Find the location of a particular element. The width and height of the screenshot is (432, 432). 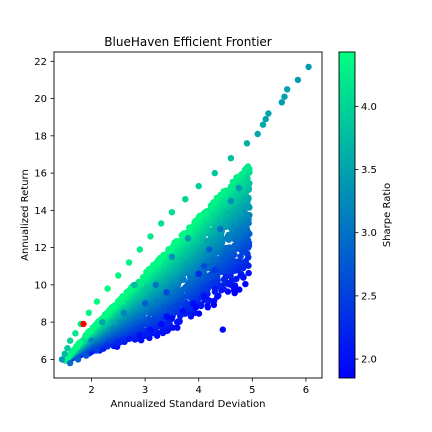

y-tick-label: 6 is located at coordinates (44, 360).